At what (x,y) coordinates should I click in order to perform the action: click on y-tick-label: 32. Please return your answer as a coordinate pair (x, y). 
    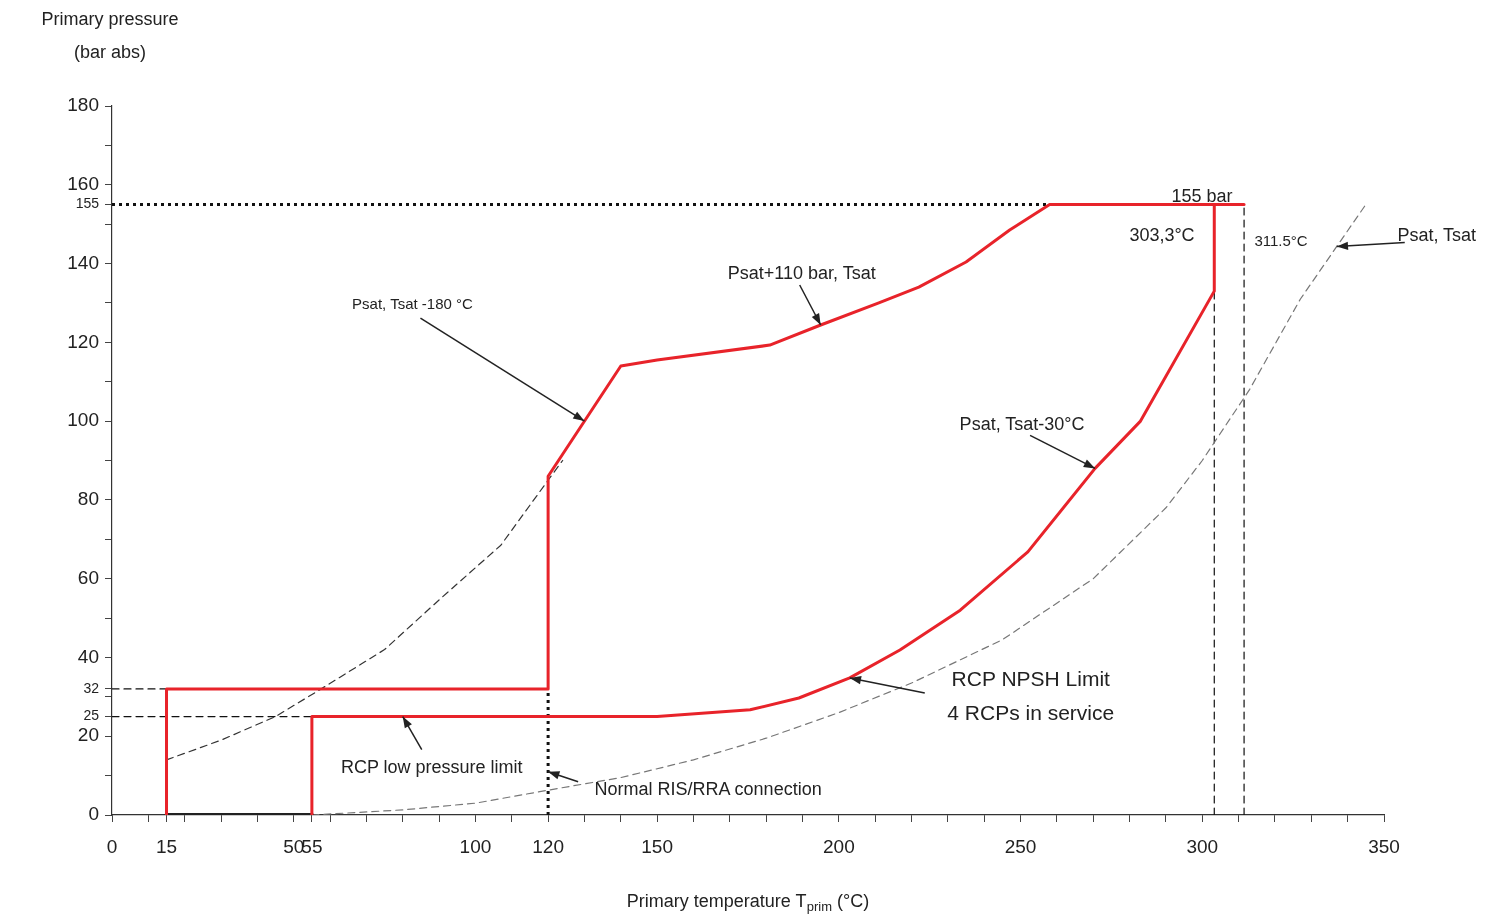
    Looking at the image, I should click on (91, 687).